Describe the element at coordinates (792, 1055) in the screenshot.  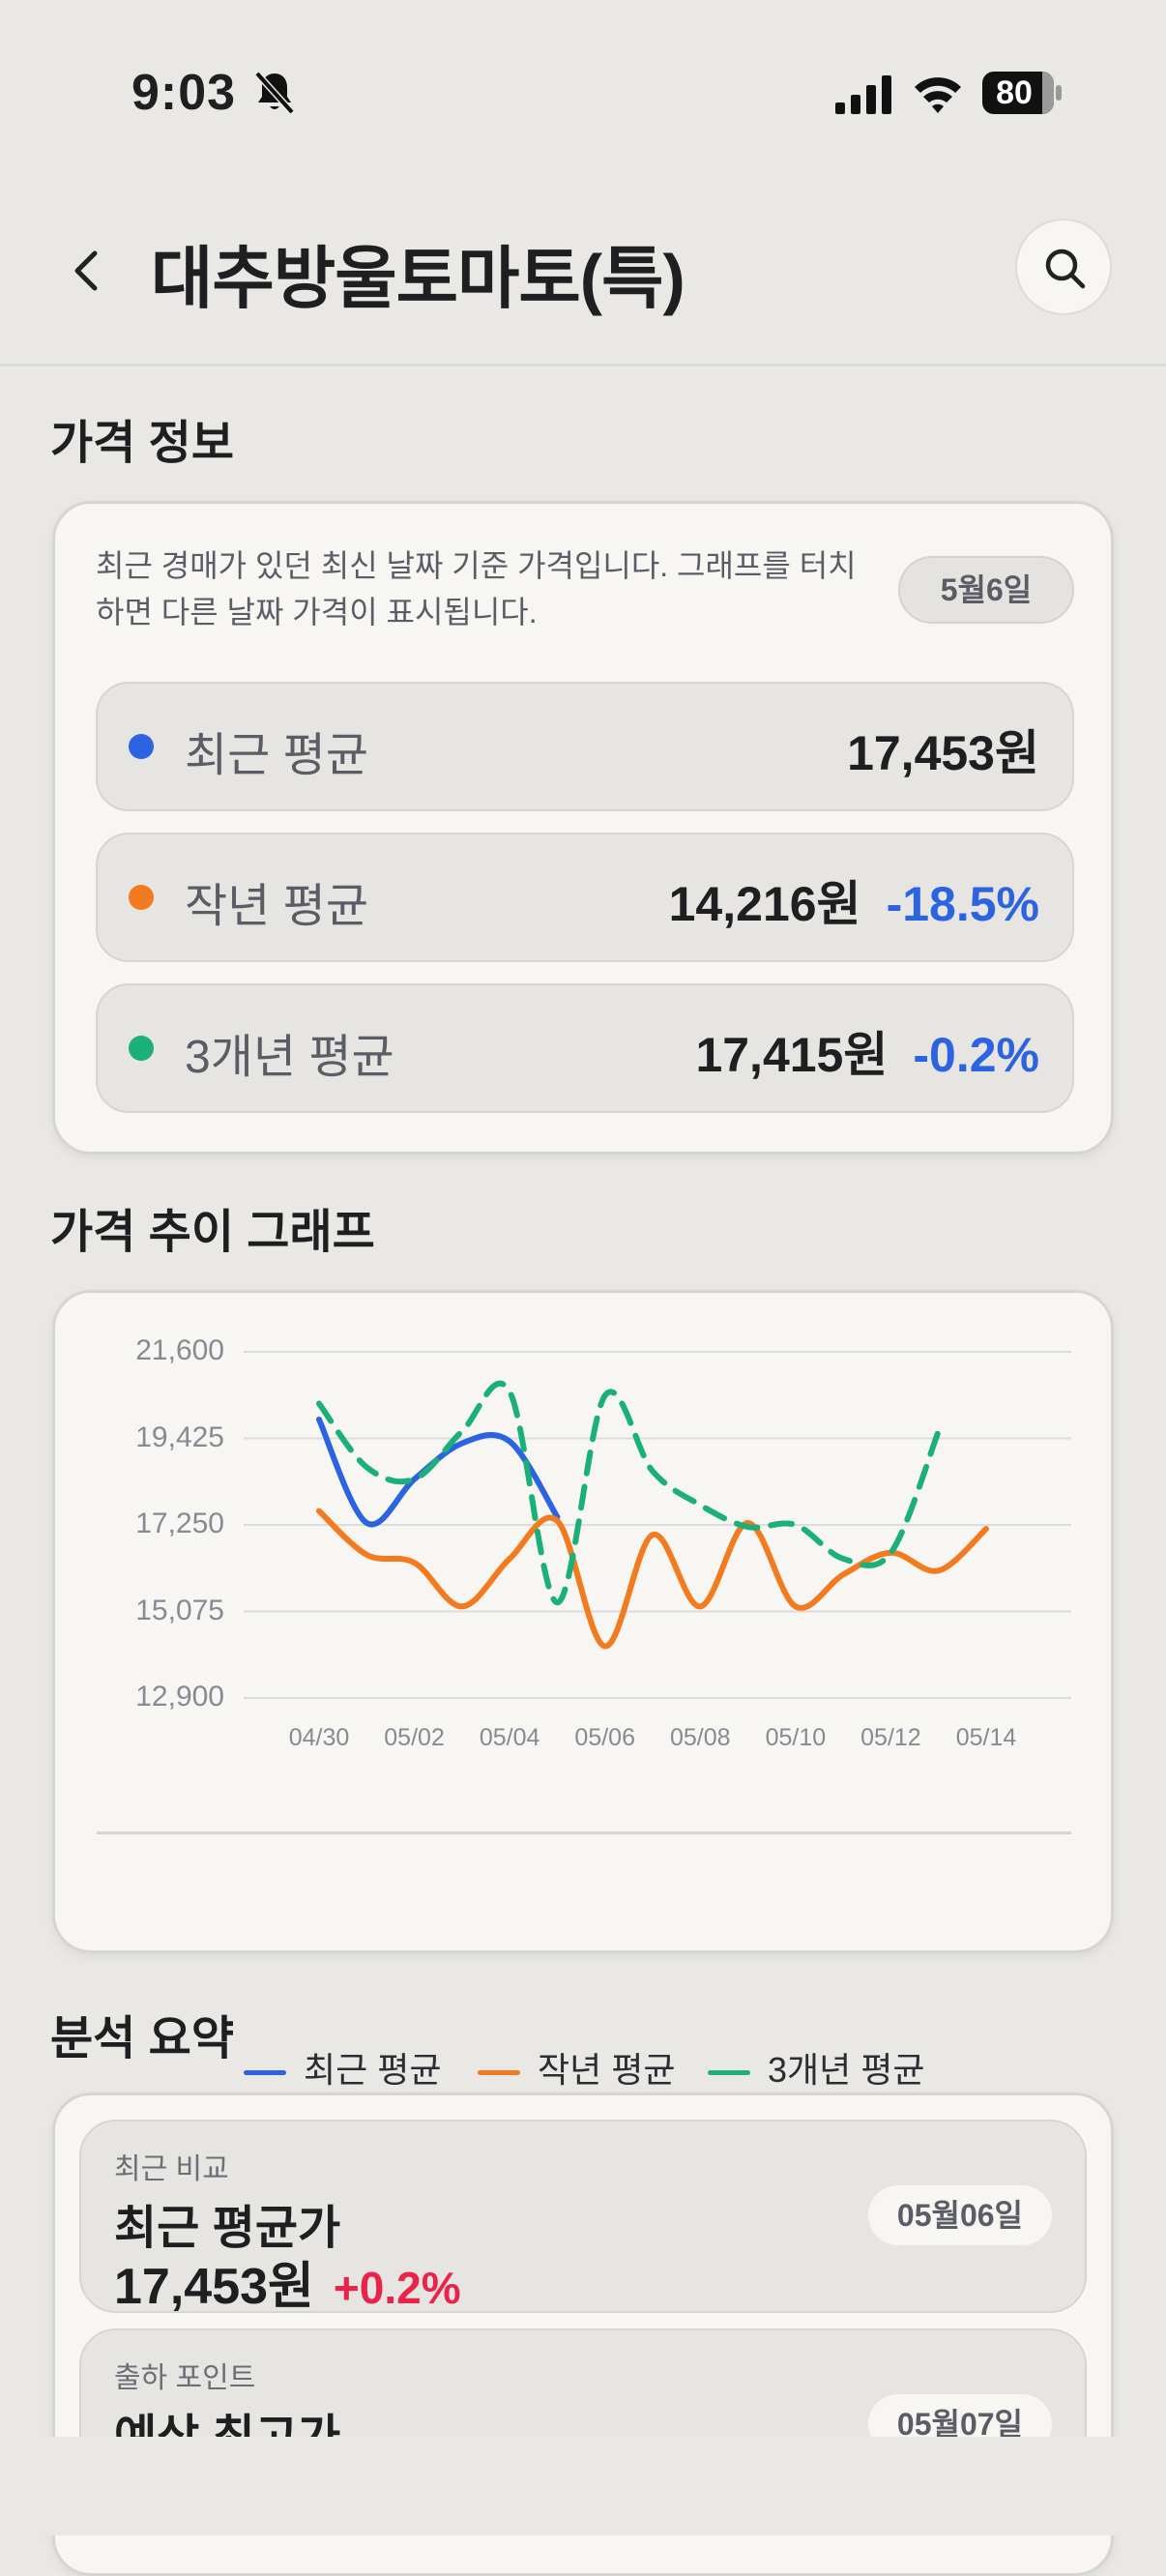
I see `price-value: 17,415원` at that location.